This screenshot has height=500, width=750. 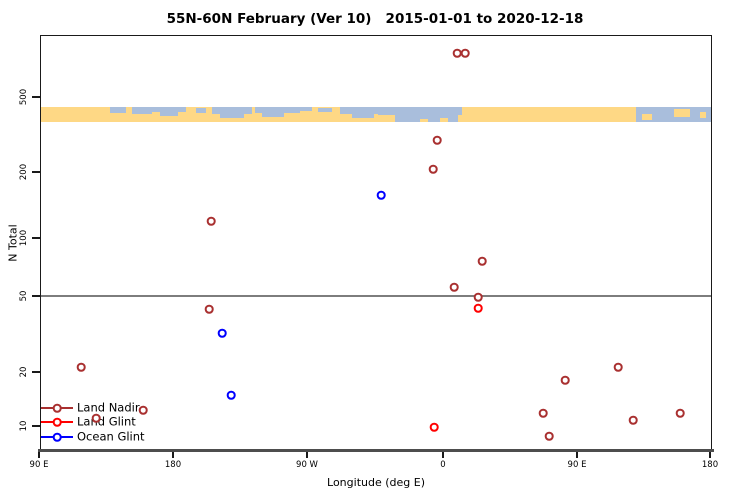 What do you see at coordinates (24, 97) in the screenshot?
I see `y-tick-label: 500` at bounding box center [24, 97].